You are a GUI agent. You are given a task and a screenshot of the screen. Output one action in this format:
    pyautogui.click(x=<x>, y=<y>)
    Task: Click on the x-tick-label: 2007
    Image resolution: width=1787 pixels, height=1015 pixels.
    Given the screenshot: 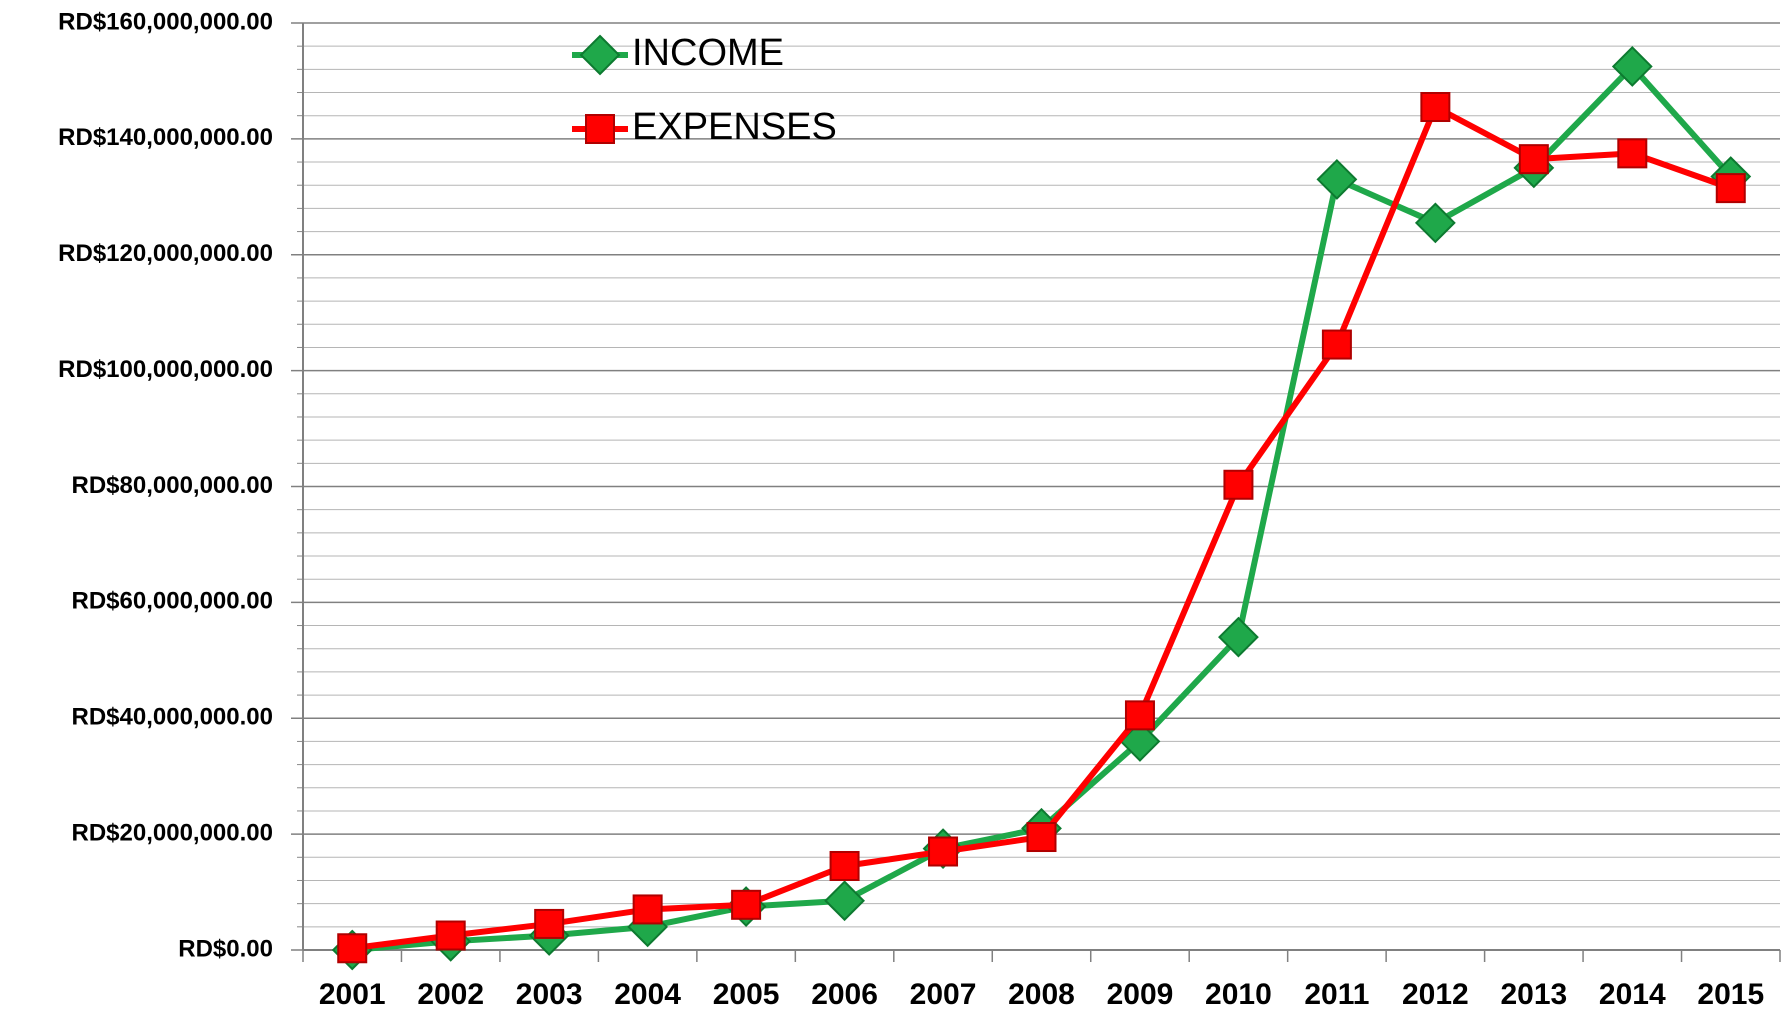 What is the action you would take?
    pyautogui.click(x=943, y=994)
    